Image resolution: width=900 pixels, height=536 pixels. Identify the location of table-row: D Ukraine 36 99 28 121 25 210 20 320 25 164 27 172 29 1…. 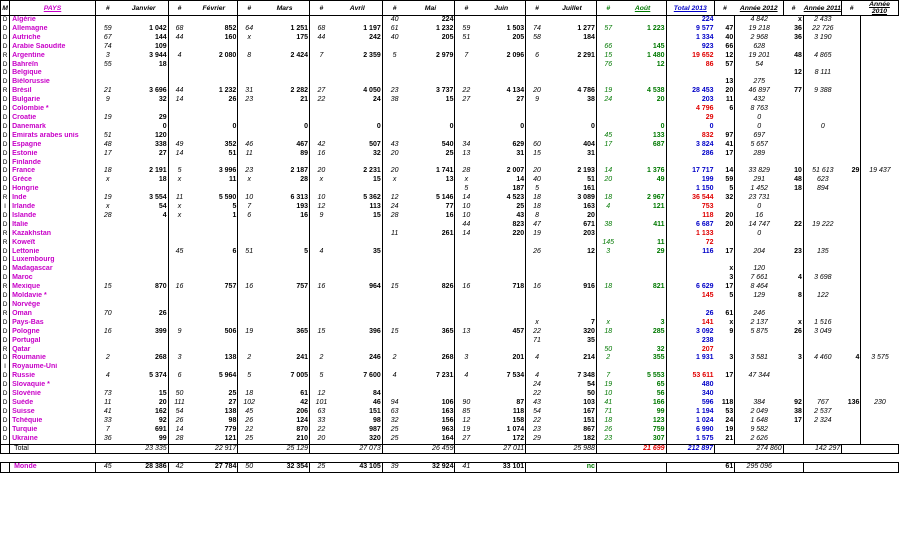
(449, 439).